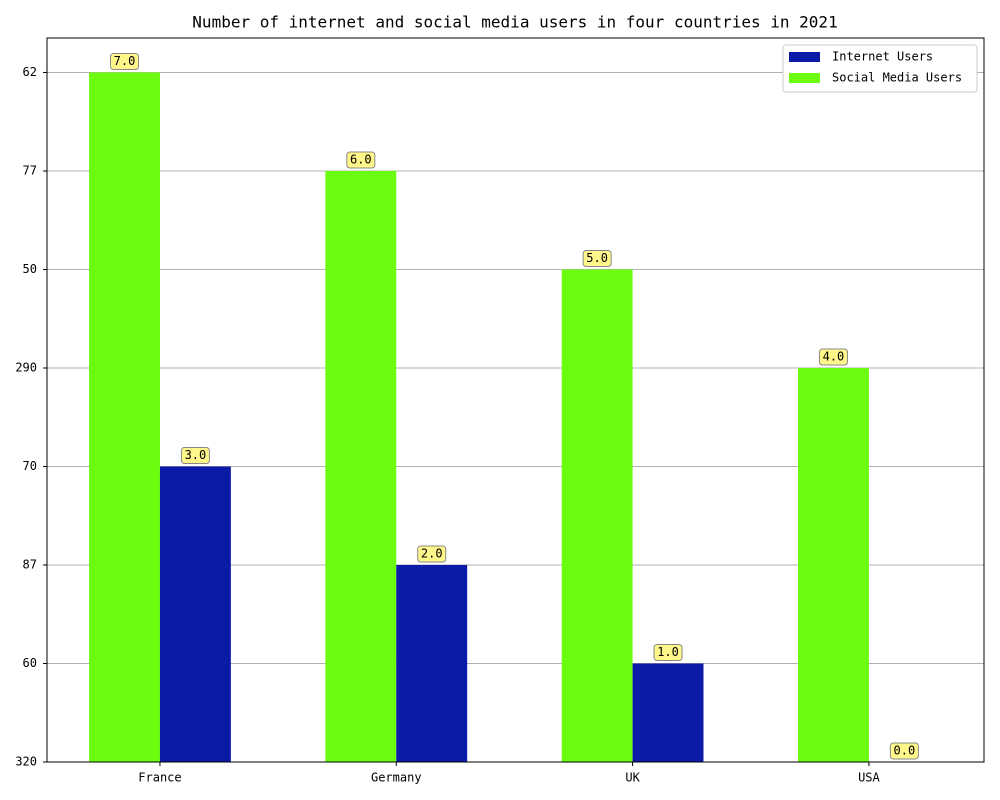 The height and width of the screenshot is (800, 1000). What do you see at coordinates (30, 466) in the screenshot?
I see `y-tick-label: 70` at bounding box center [30, 466].